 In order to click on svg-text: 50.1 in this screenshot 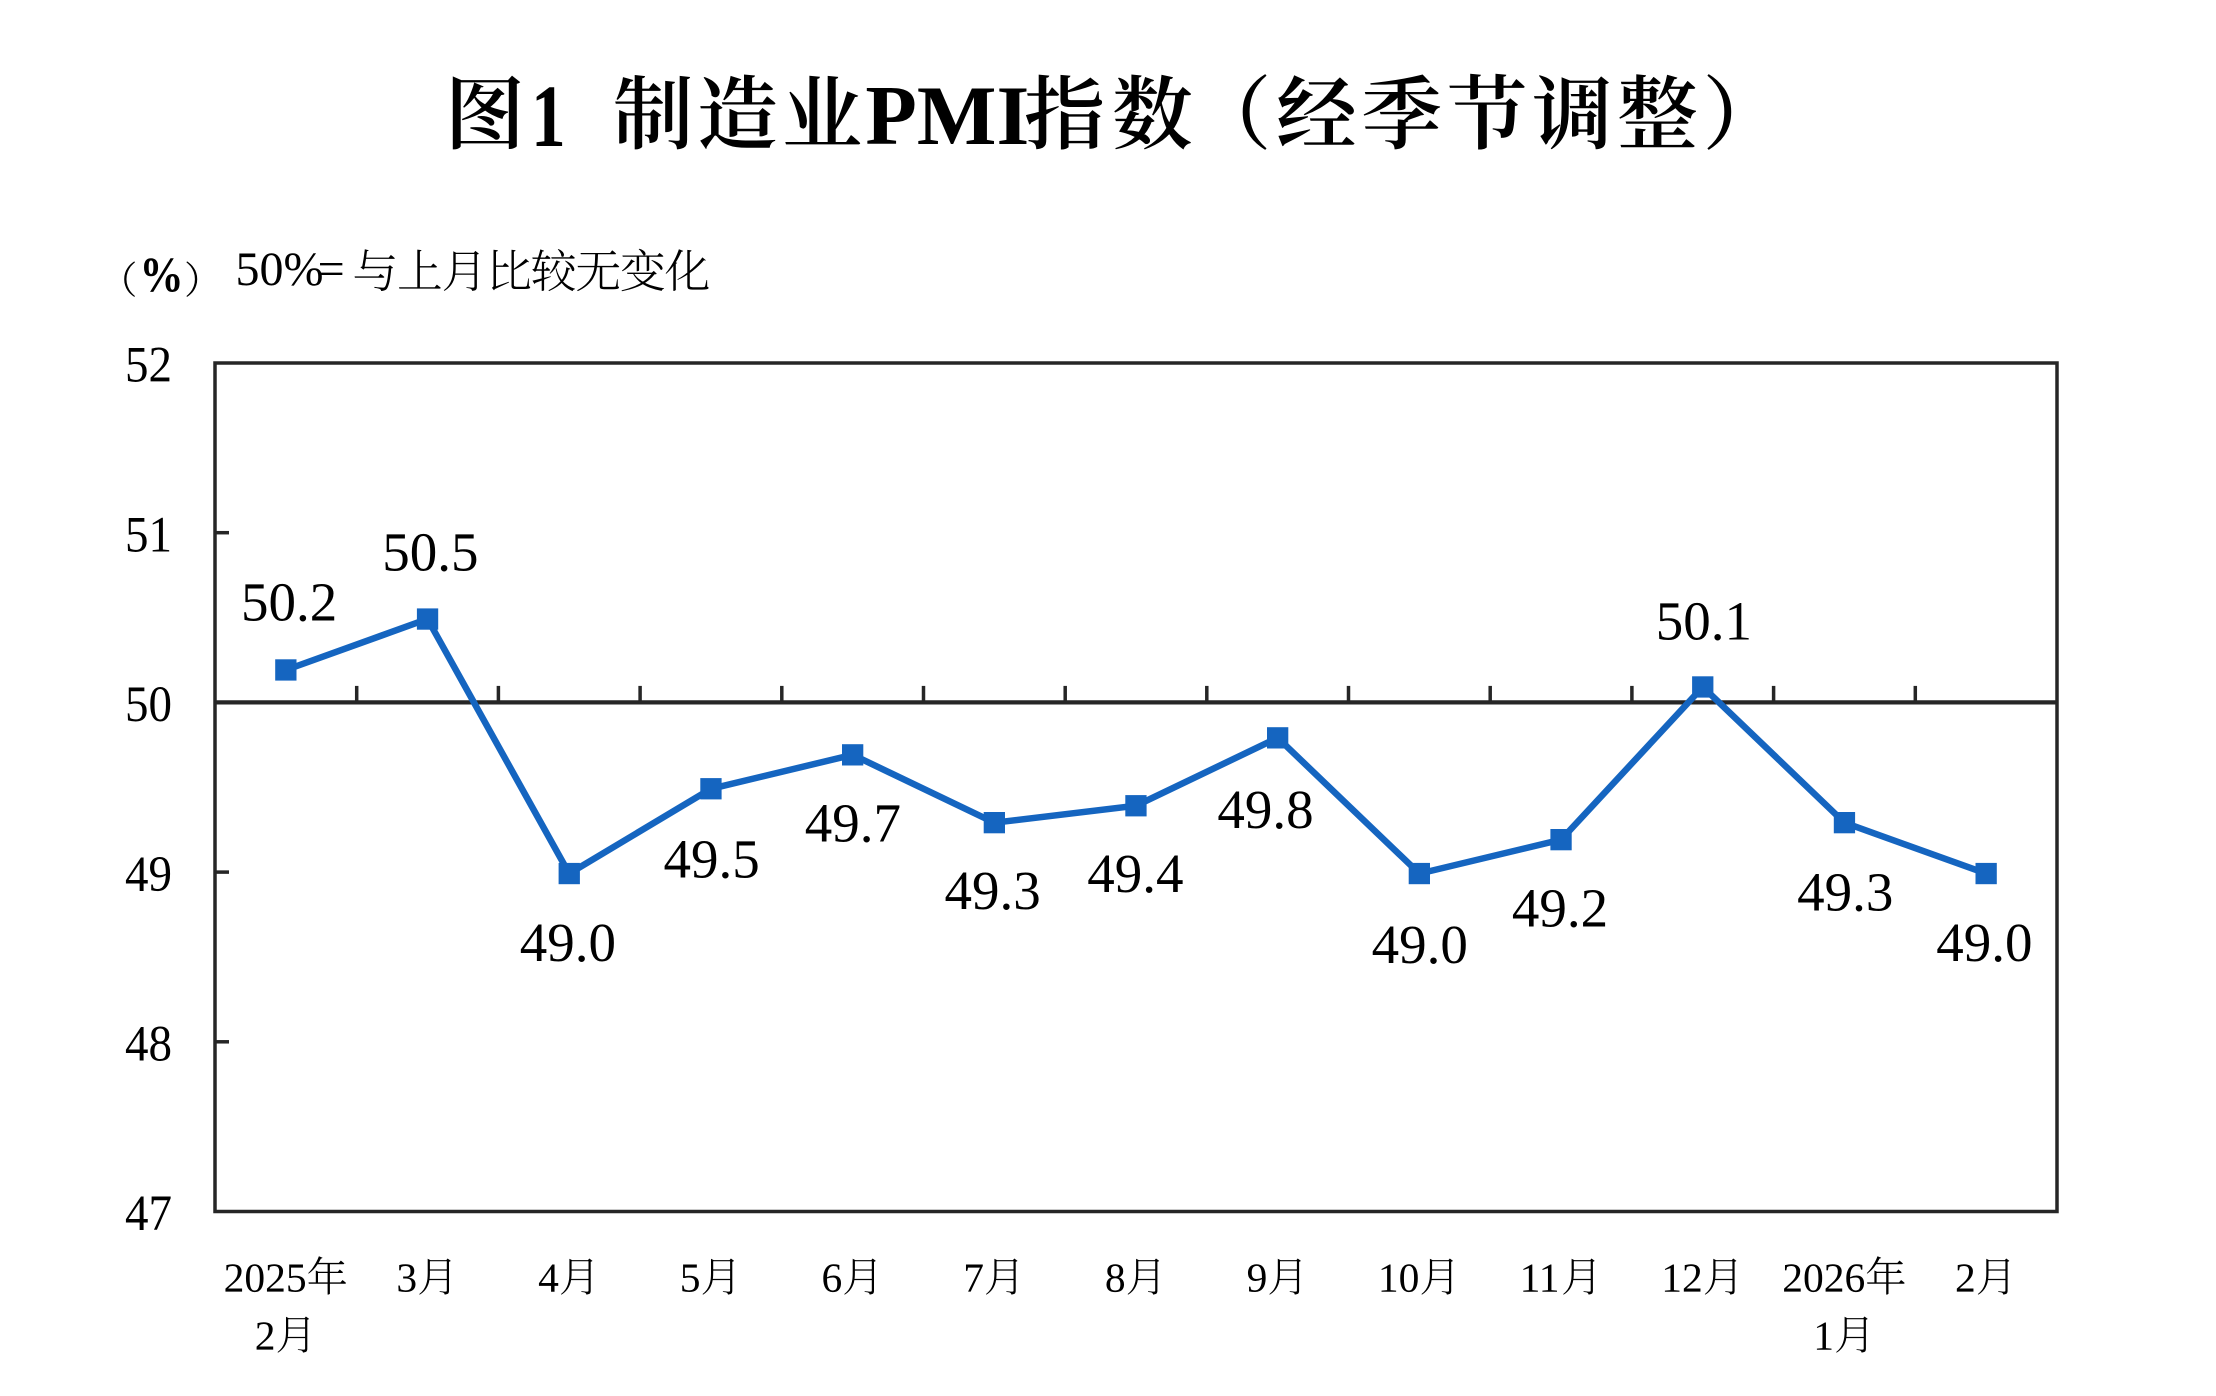, I will do `click(1704, 621)`.